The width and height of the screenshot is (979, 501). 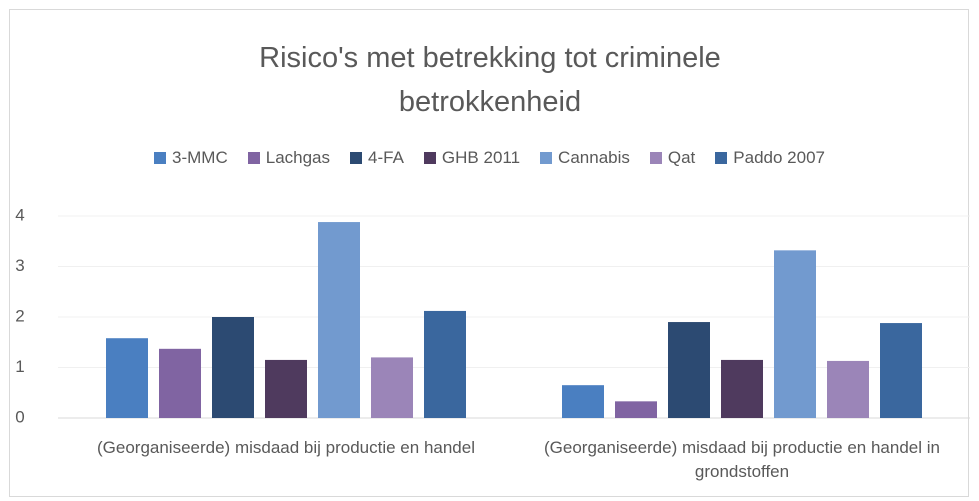 I want to click on legend-item: 3-MMC, so click(x=191, y=158).